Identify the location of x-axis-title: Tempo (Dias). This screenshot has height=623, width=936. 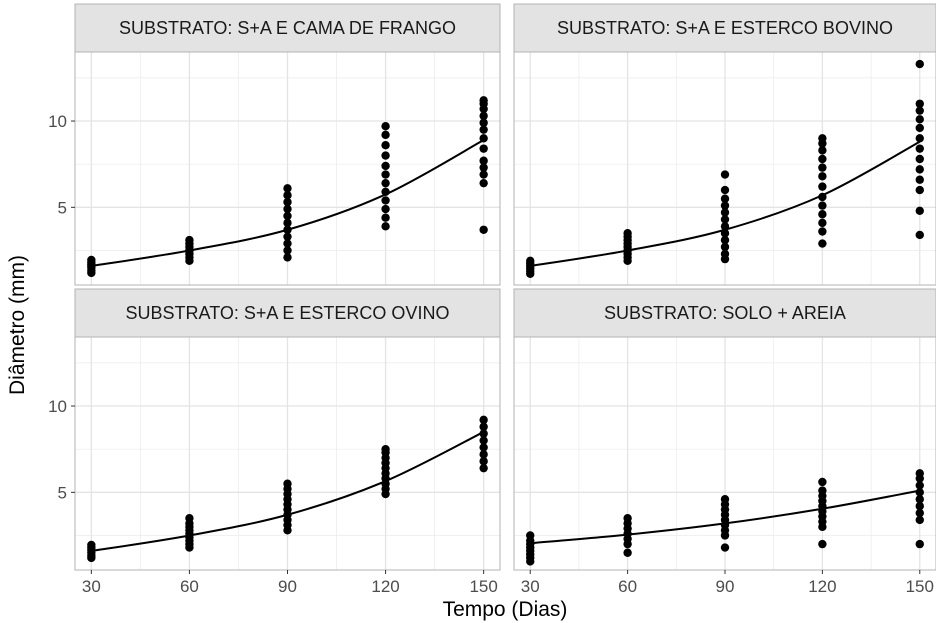
(505, 609).